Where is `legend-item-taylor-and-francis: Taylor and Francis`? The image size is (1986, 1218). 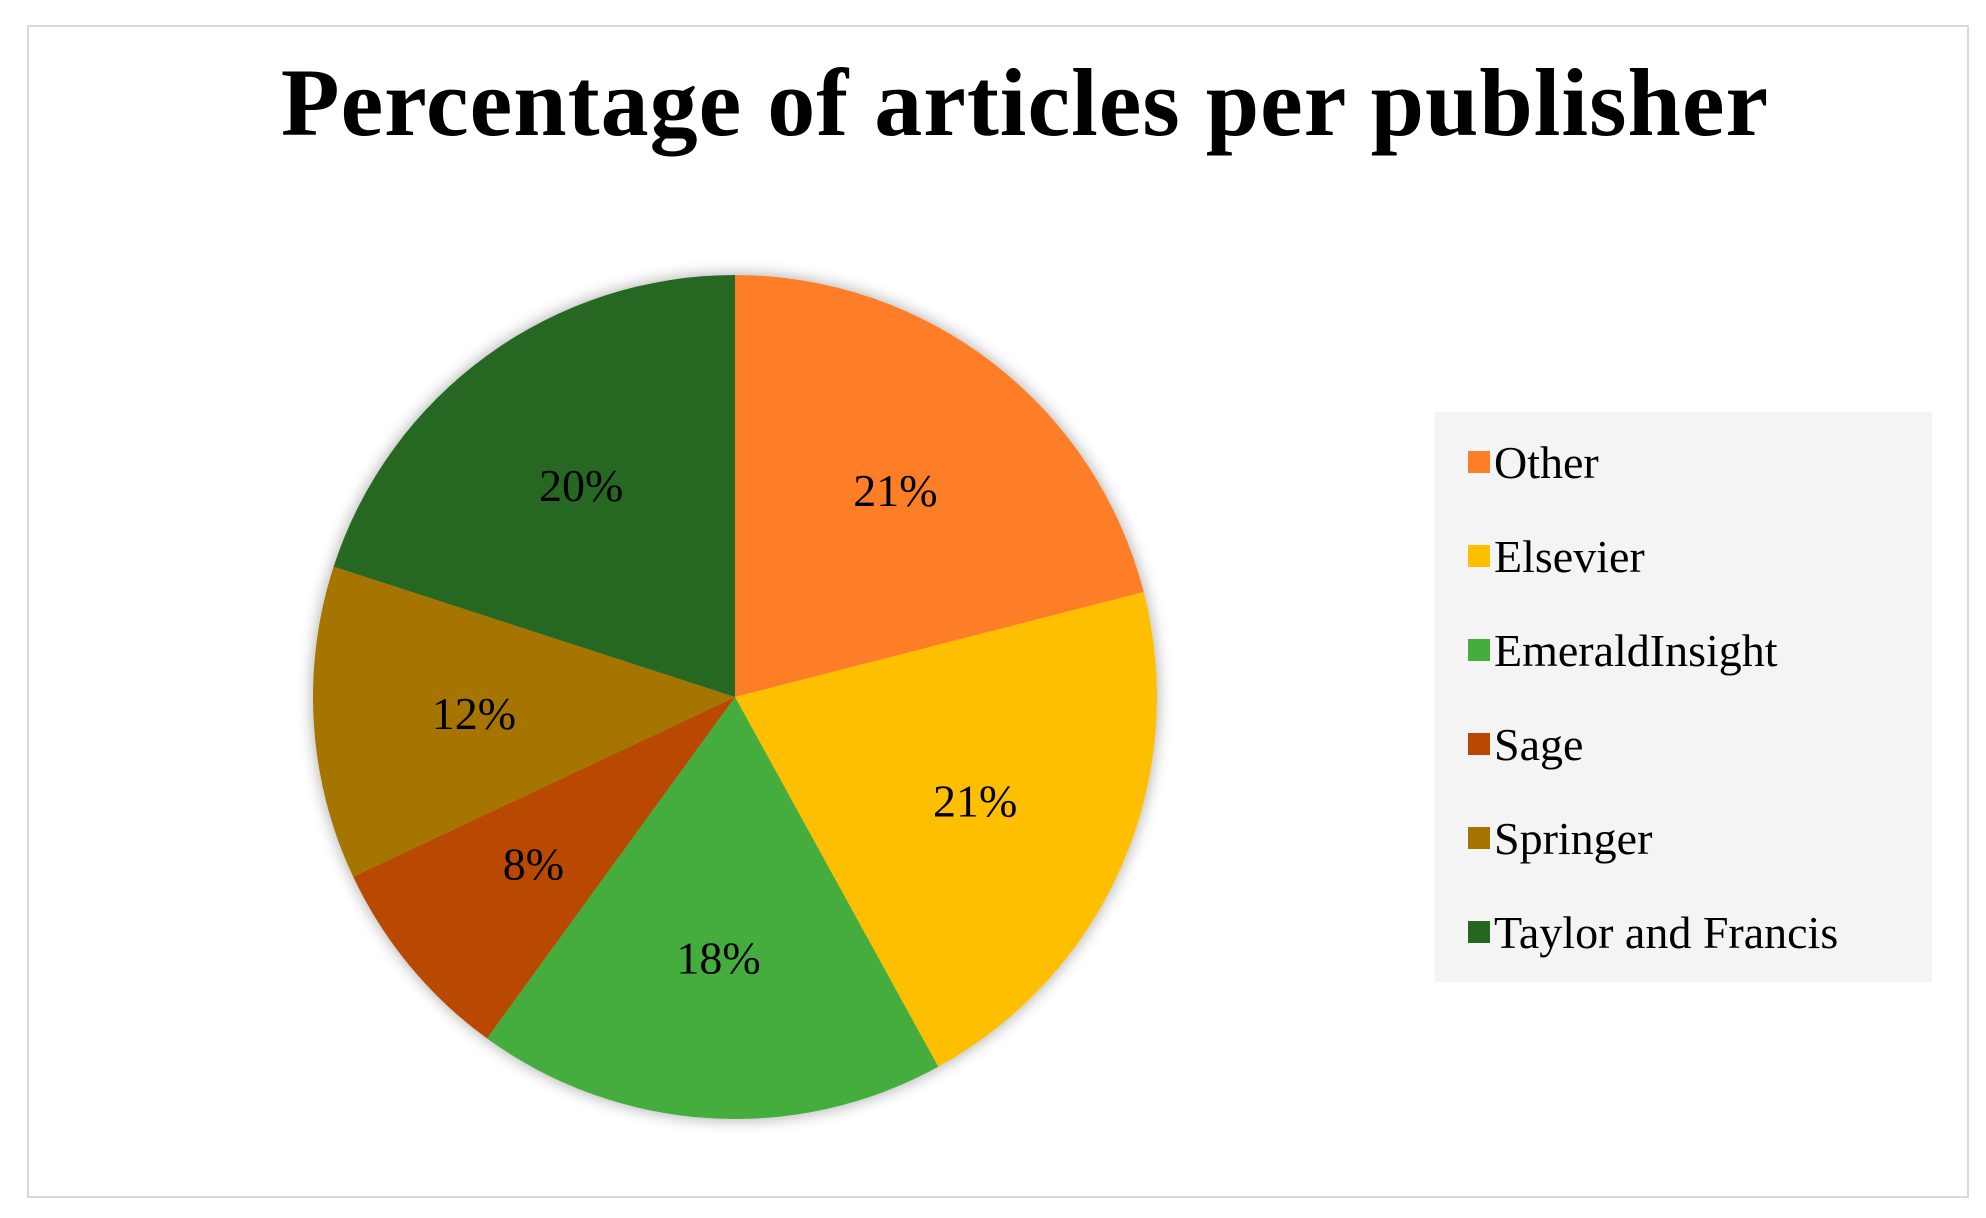
legend-item-taylor-and-francis: Taylor and Francis is located at coordinates (1636, 932).